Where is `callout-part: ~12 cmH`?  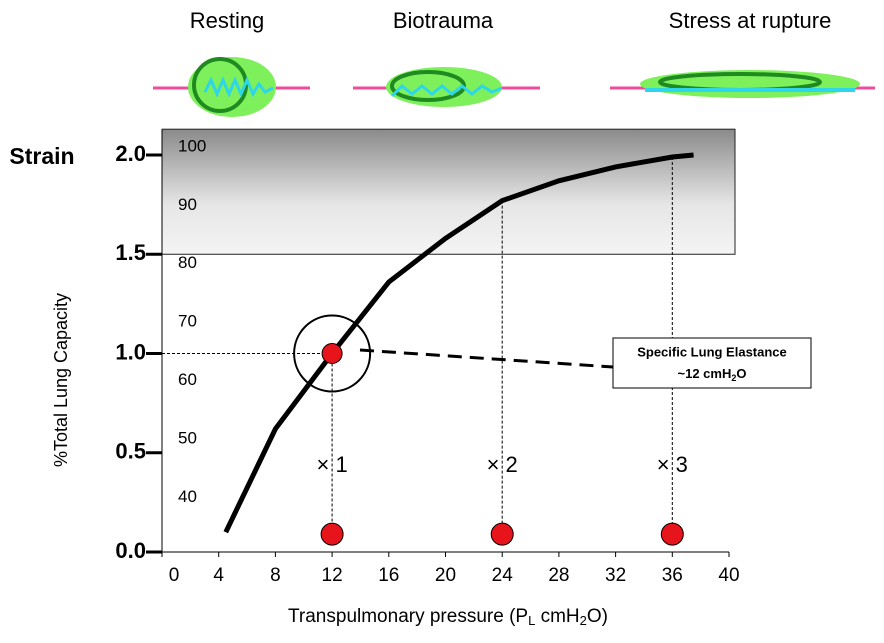 callout-part: ~12 cmH is located at coordinates (705, 373).